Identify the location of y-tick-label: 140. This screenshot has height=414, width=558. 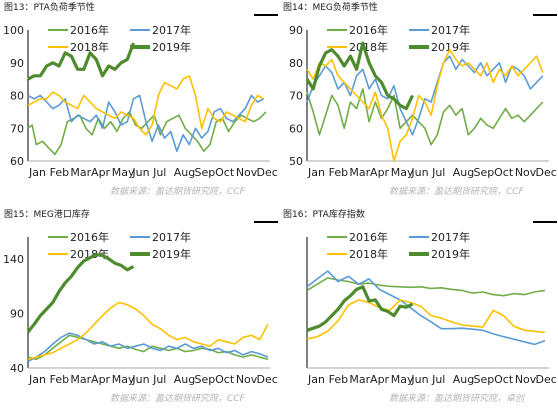
(13, 259).